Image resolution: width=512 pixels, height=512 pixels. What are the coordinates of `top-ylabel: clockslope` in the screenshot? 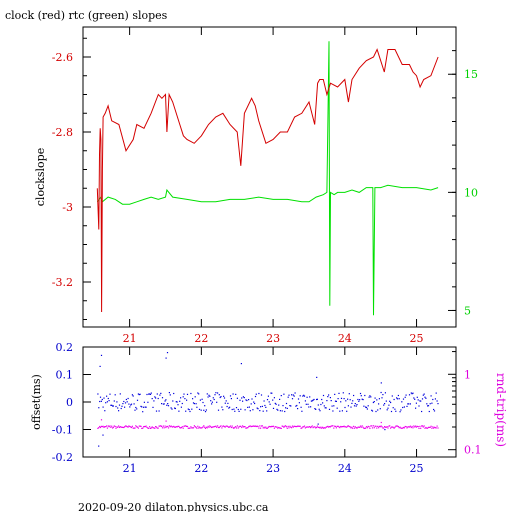 It's located at (40, 177).